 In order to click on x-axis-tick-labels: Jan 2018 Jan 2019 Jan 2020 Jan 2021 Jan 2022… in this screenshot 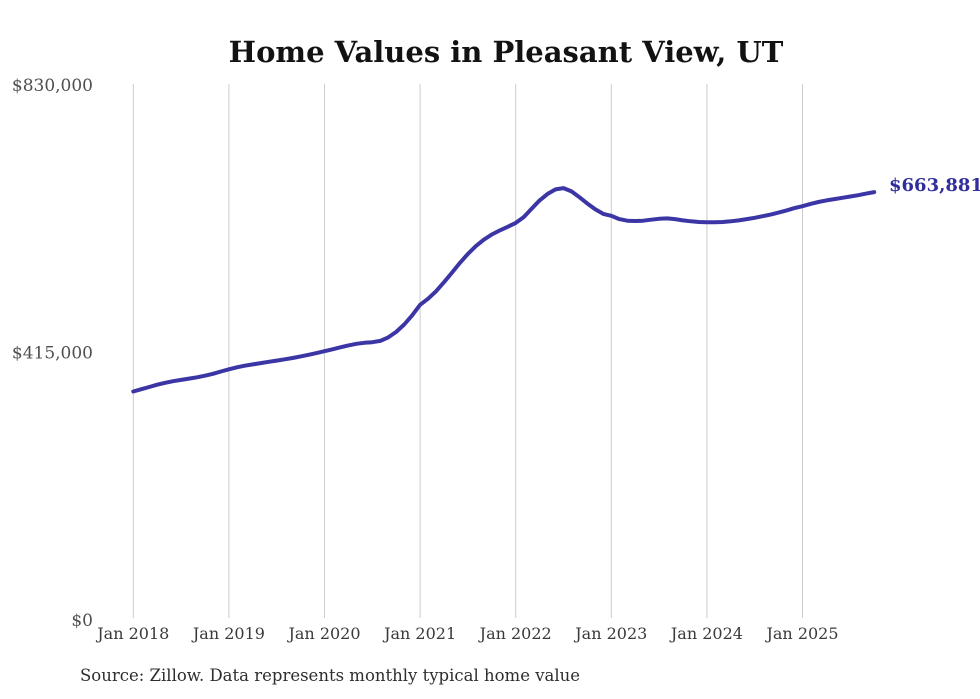, I will do `click(466, 633)`.